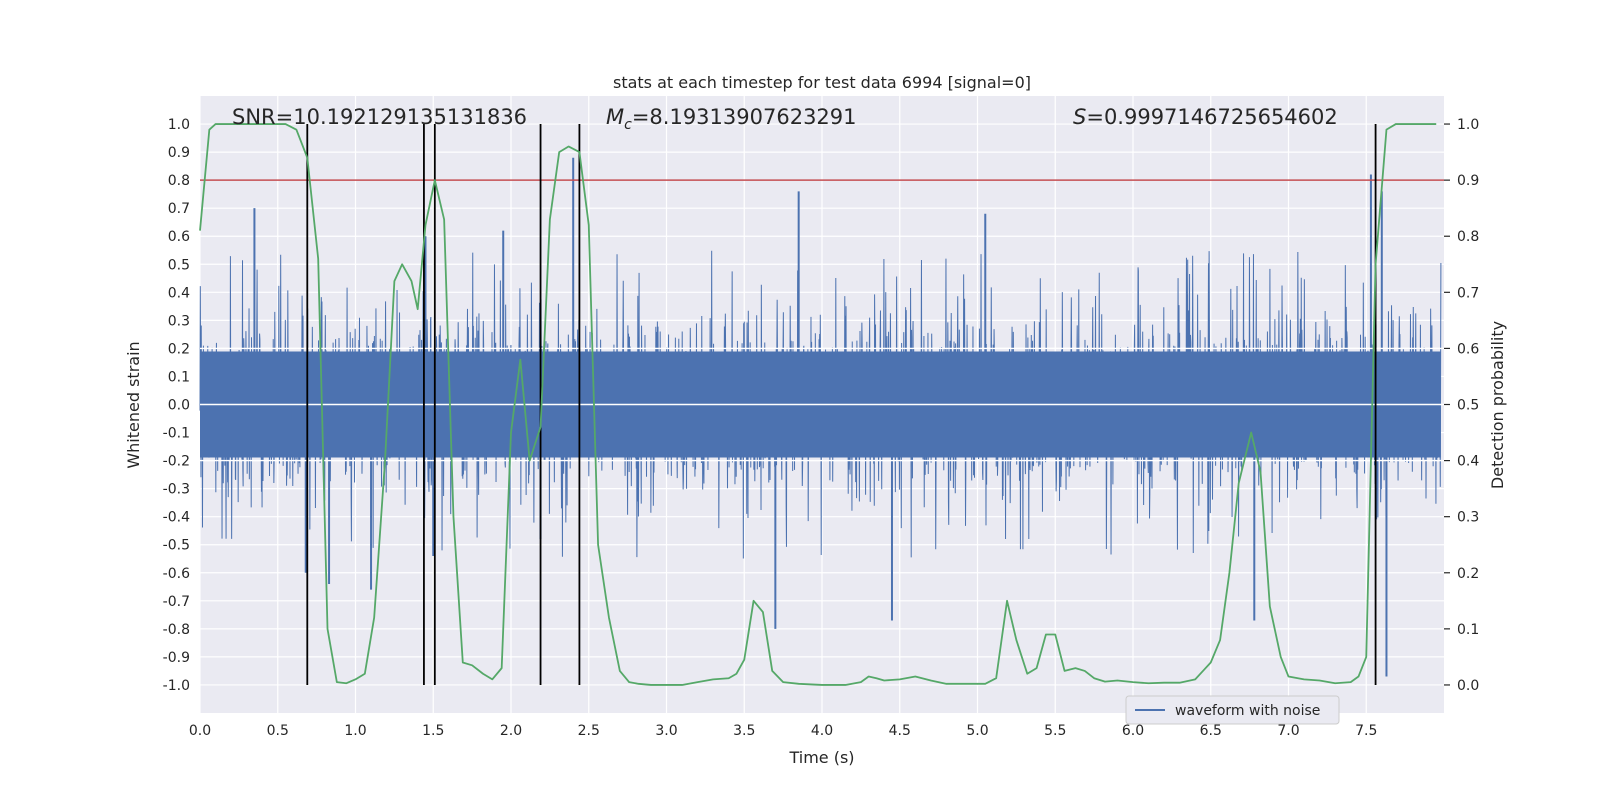  I want to click on legend-waveform-label: waveform with noise, so click(1247, 711).